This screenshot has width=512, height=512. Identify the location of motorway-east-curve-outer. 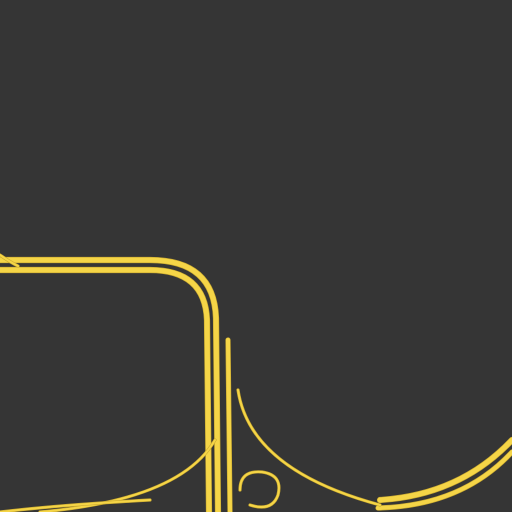
(444, 470).